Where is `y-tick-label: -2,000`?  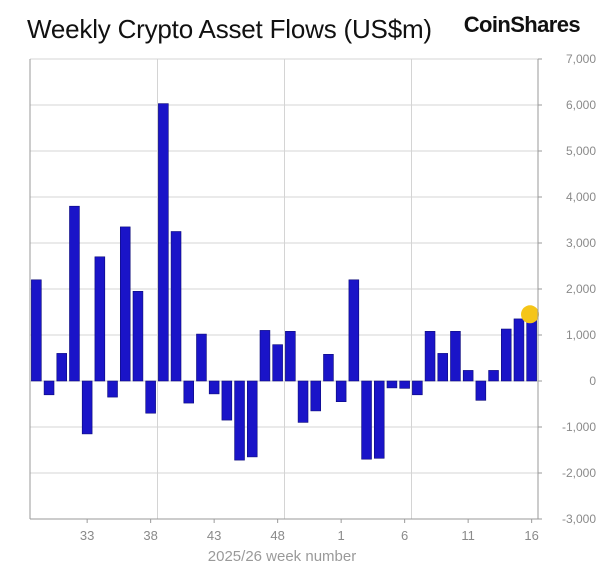
y-tick-label: -2,000 is located at coordinates (579, 473).